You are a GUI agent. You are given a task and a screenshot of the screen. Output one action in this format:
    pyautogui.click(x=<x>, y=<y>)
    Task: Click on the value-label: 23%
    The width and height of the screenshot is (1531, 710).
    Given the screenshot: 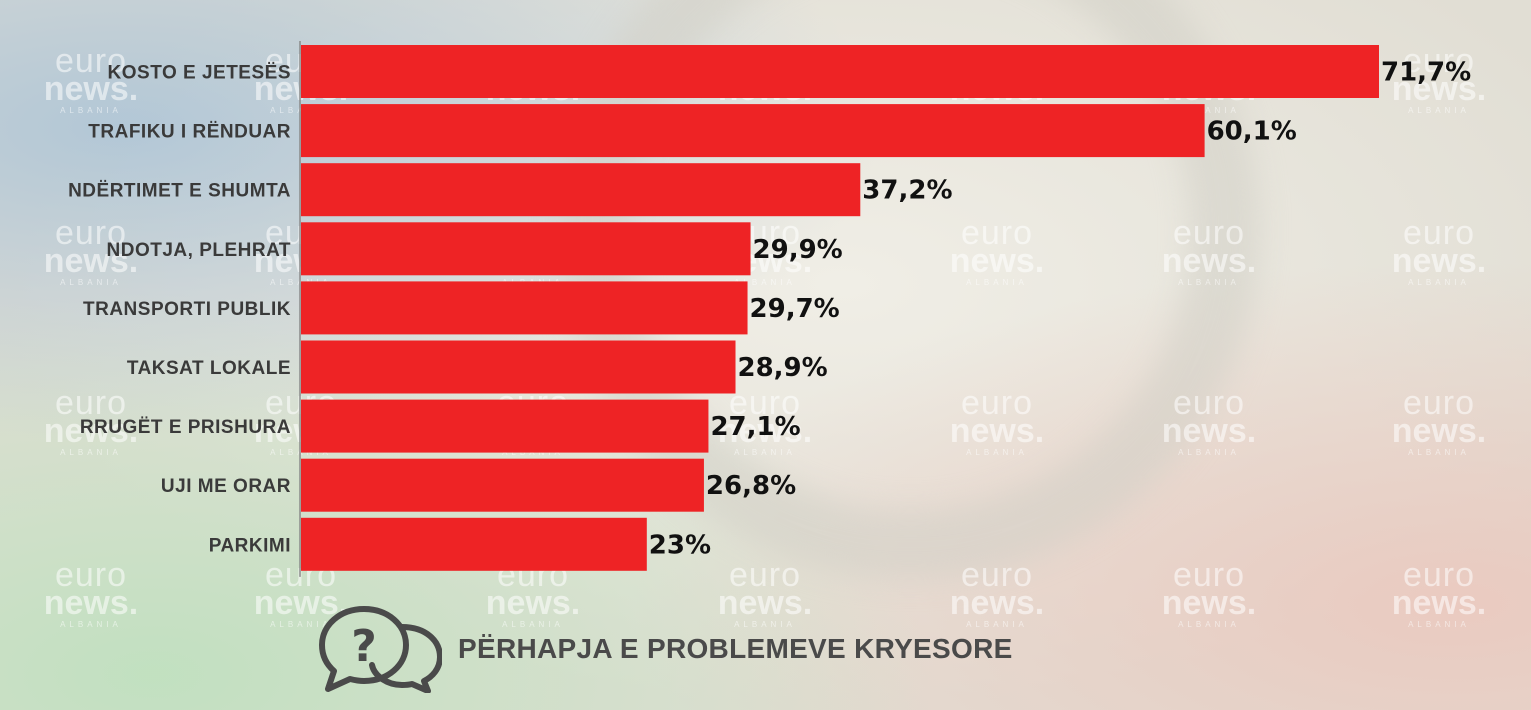 What is the action you would take?
    pyautogui.click(x=680, y=545)
    